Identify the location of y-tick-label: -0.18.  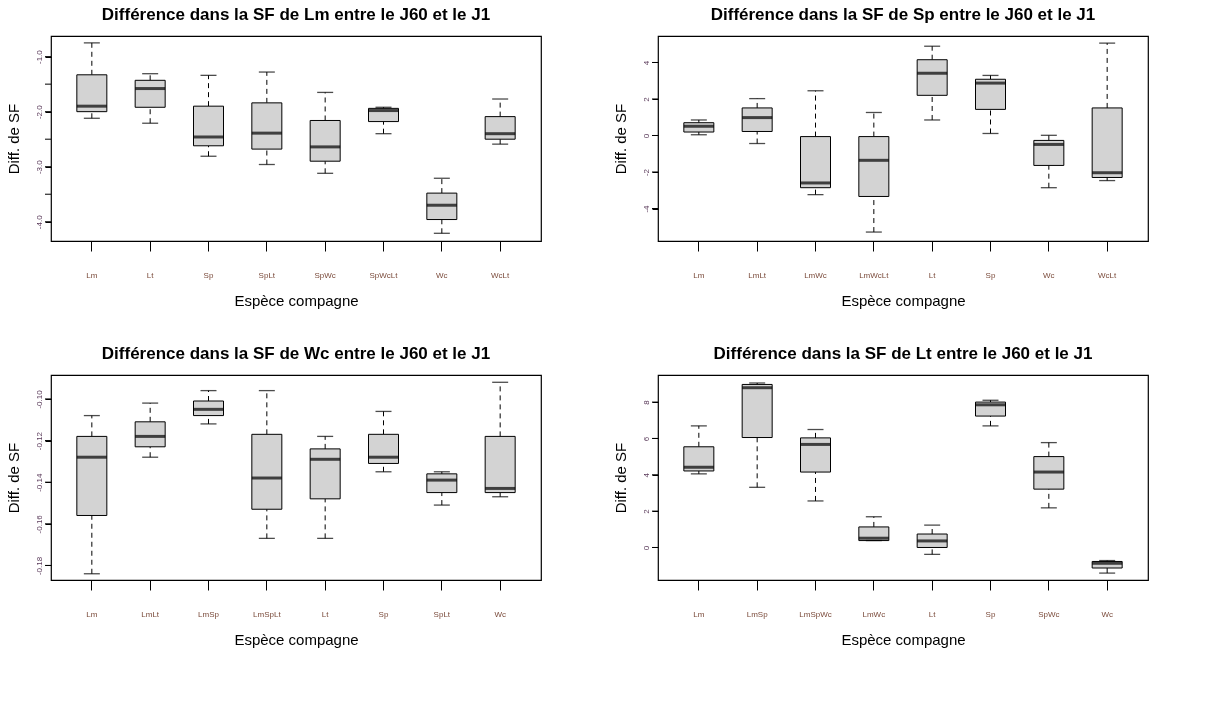
(39, 566).